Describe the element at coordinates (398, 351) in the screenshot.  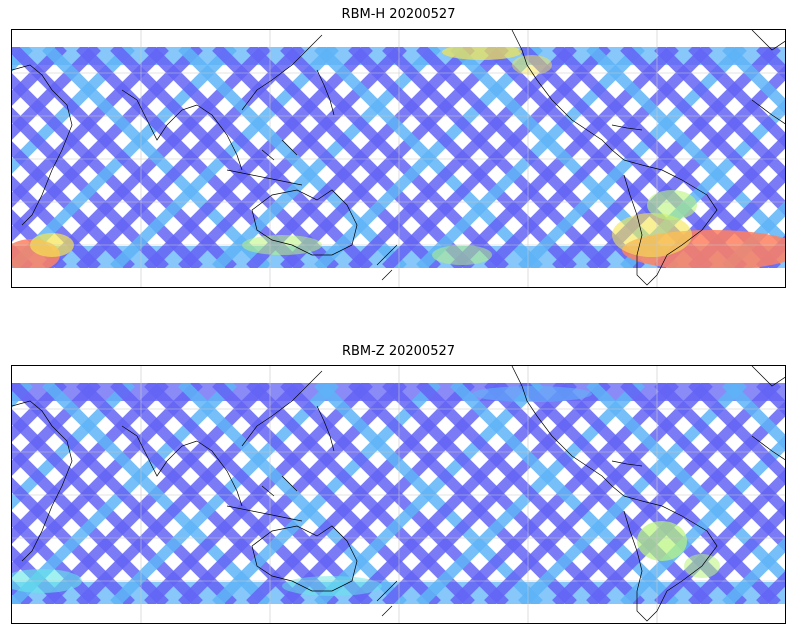
I see `panel-title-bottom: RBM-Z 20200527` at that location.